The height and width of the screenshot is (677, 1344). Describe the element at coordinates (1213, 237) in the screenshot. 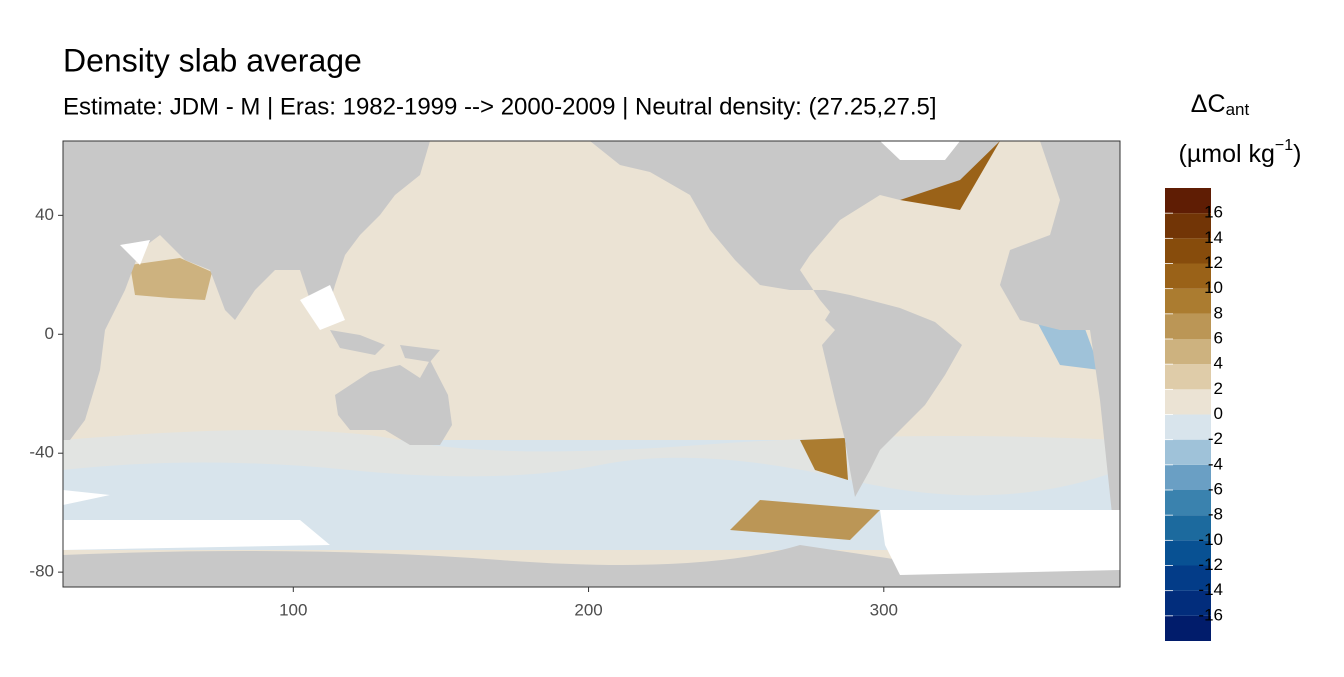

I see `legend-tick-label: 14` at that location.